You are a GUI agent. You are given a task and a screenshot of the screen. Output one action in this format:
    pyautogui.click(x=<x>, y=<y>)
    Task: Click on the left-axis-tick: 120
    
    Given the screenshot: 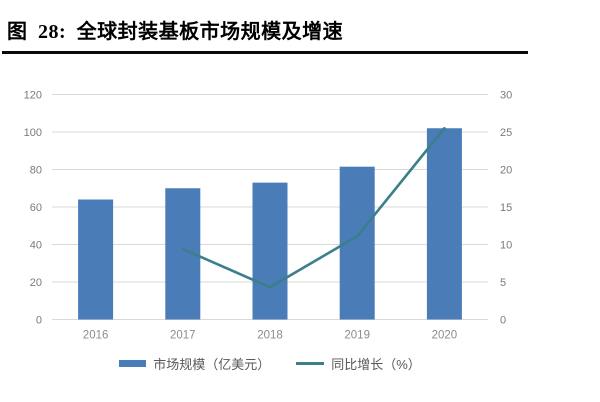 What is the action you would take?
    pyautogui.click(x=33, y=96)
    